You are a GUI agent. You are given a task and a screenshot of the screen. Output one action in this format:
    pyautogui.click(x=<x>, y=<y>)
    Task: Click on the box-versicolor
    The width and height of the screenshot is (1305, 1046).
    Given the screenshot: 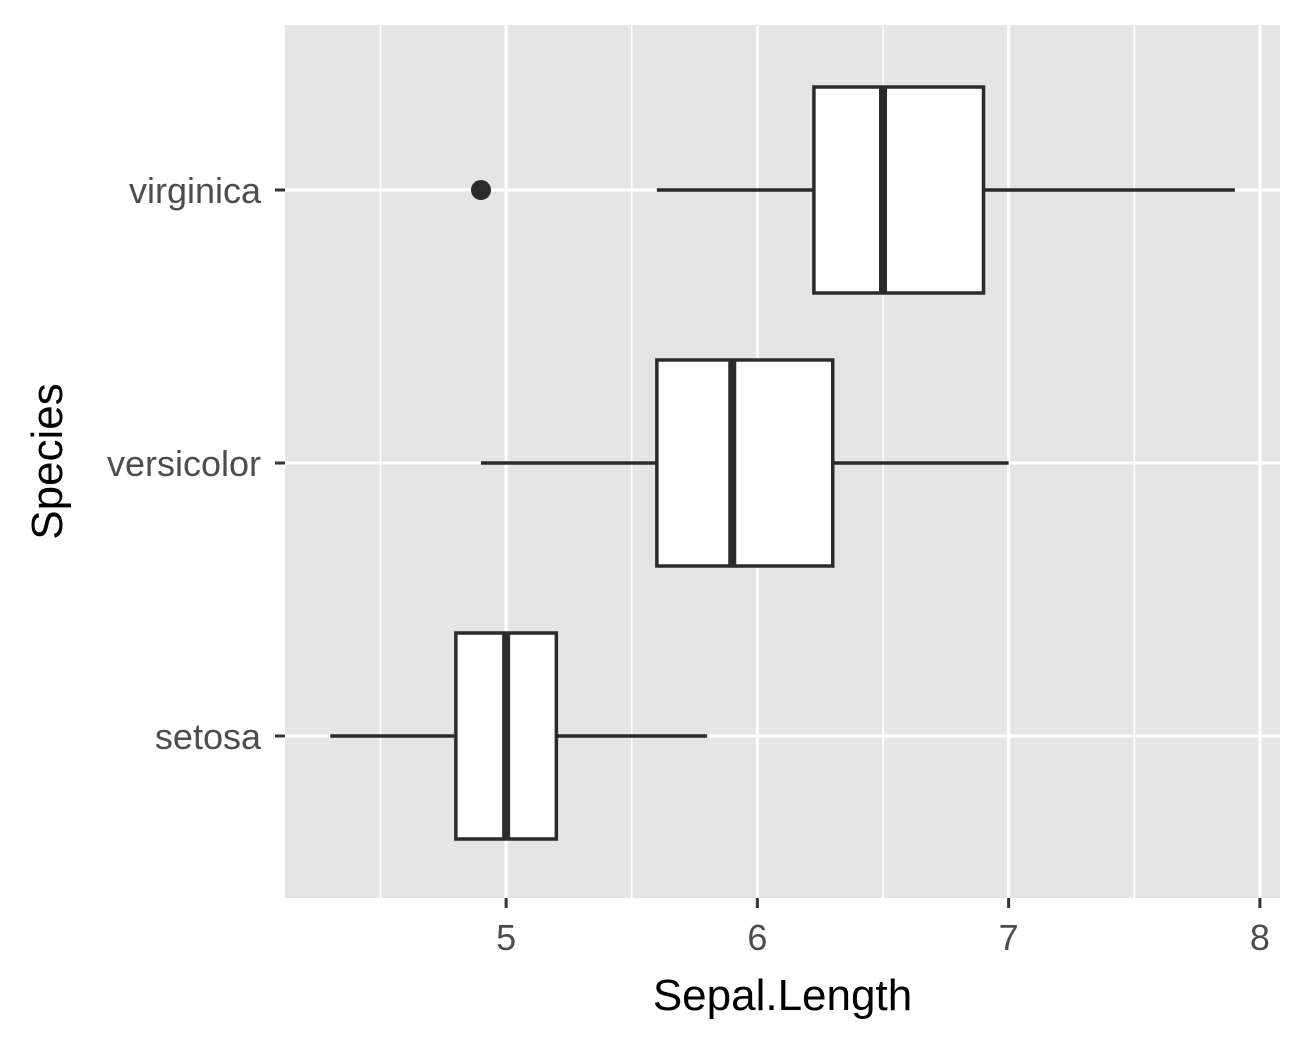 What is the action you would take?
    pyautogui.click(x=744, y=463)
    